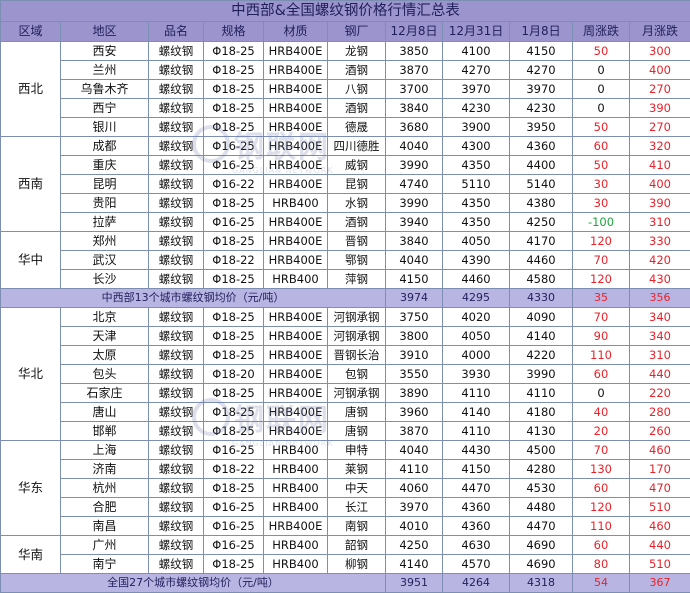  What do you see at coordinates (601, 222) in the screenshot?
I see `week-change-cell: -100` at bounding box center [601, 222].